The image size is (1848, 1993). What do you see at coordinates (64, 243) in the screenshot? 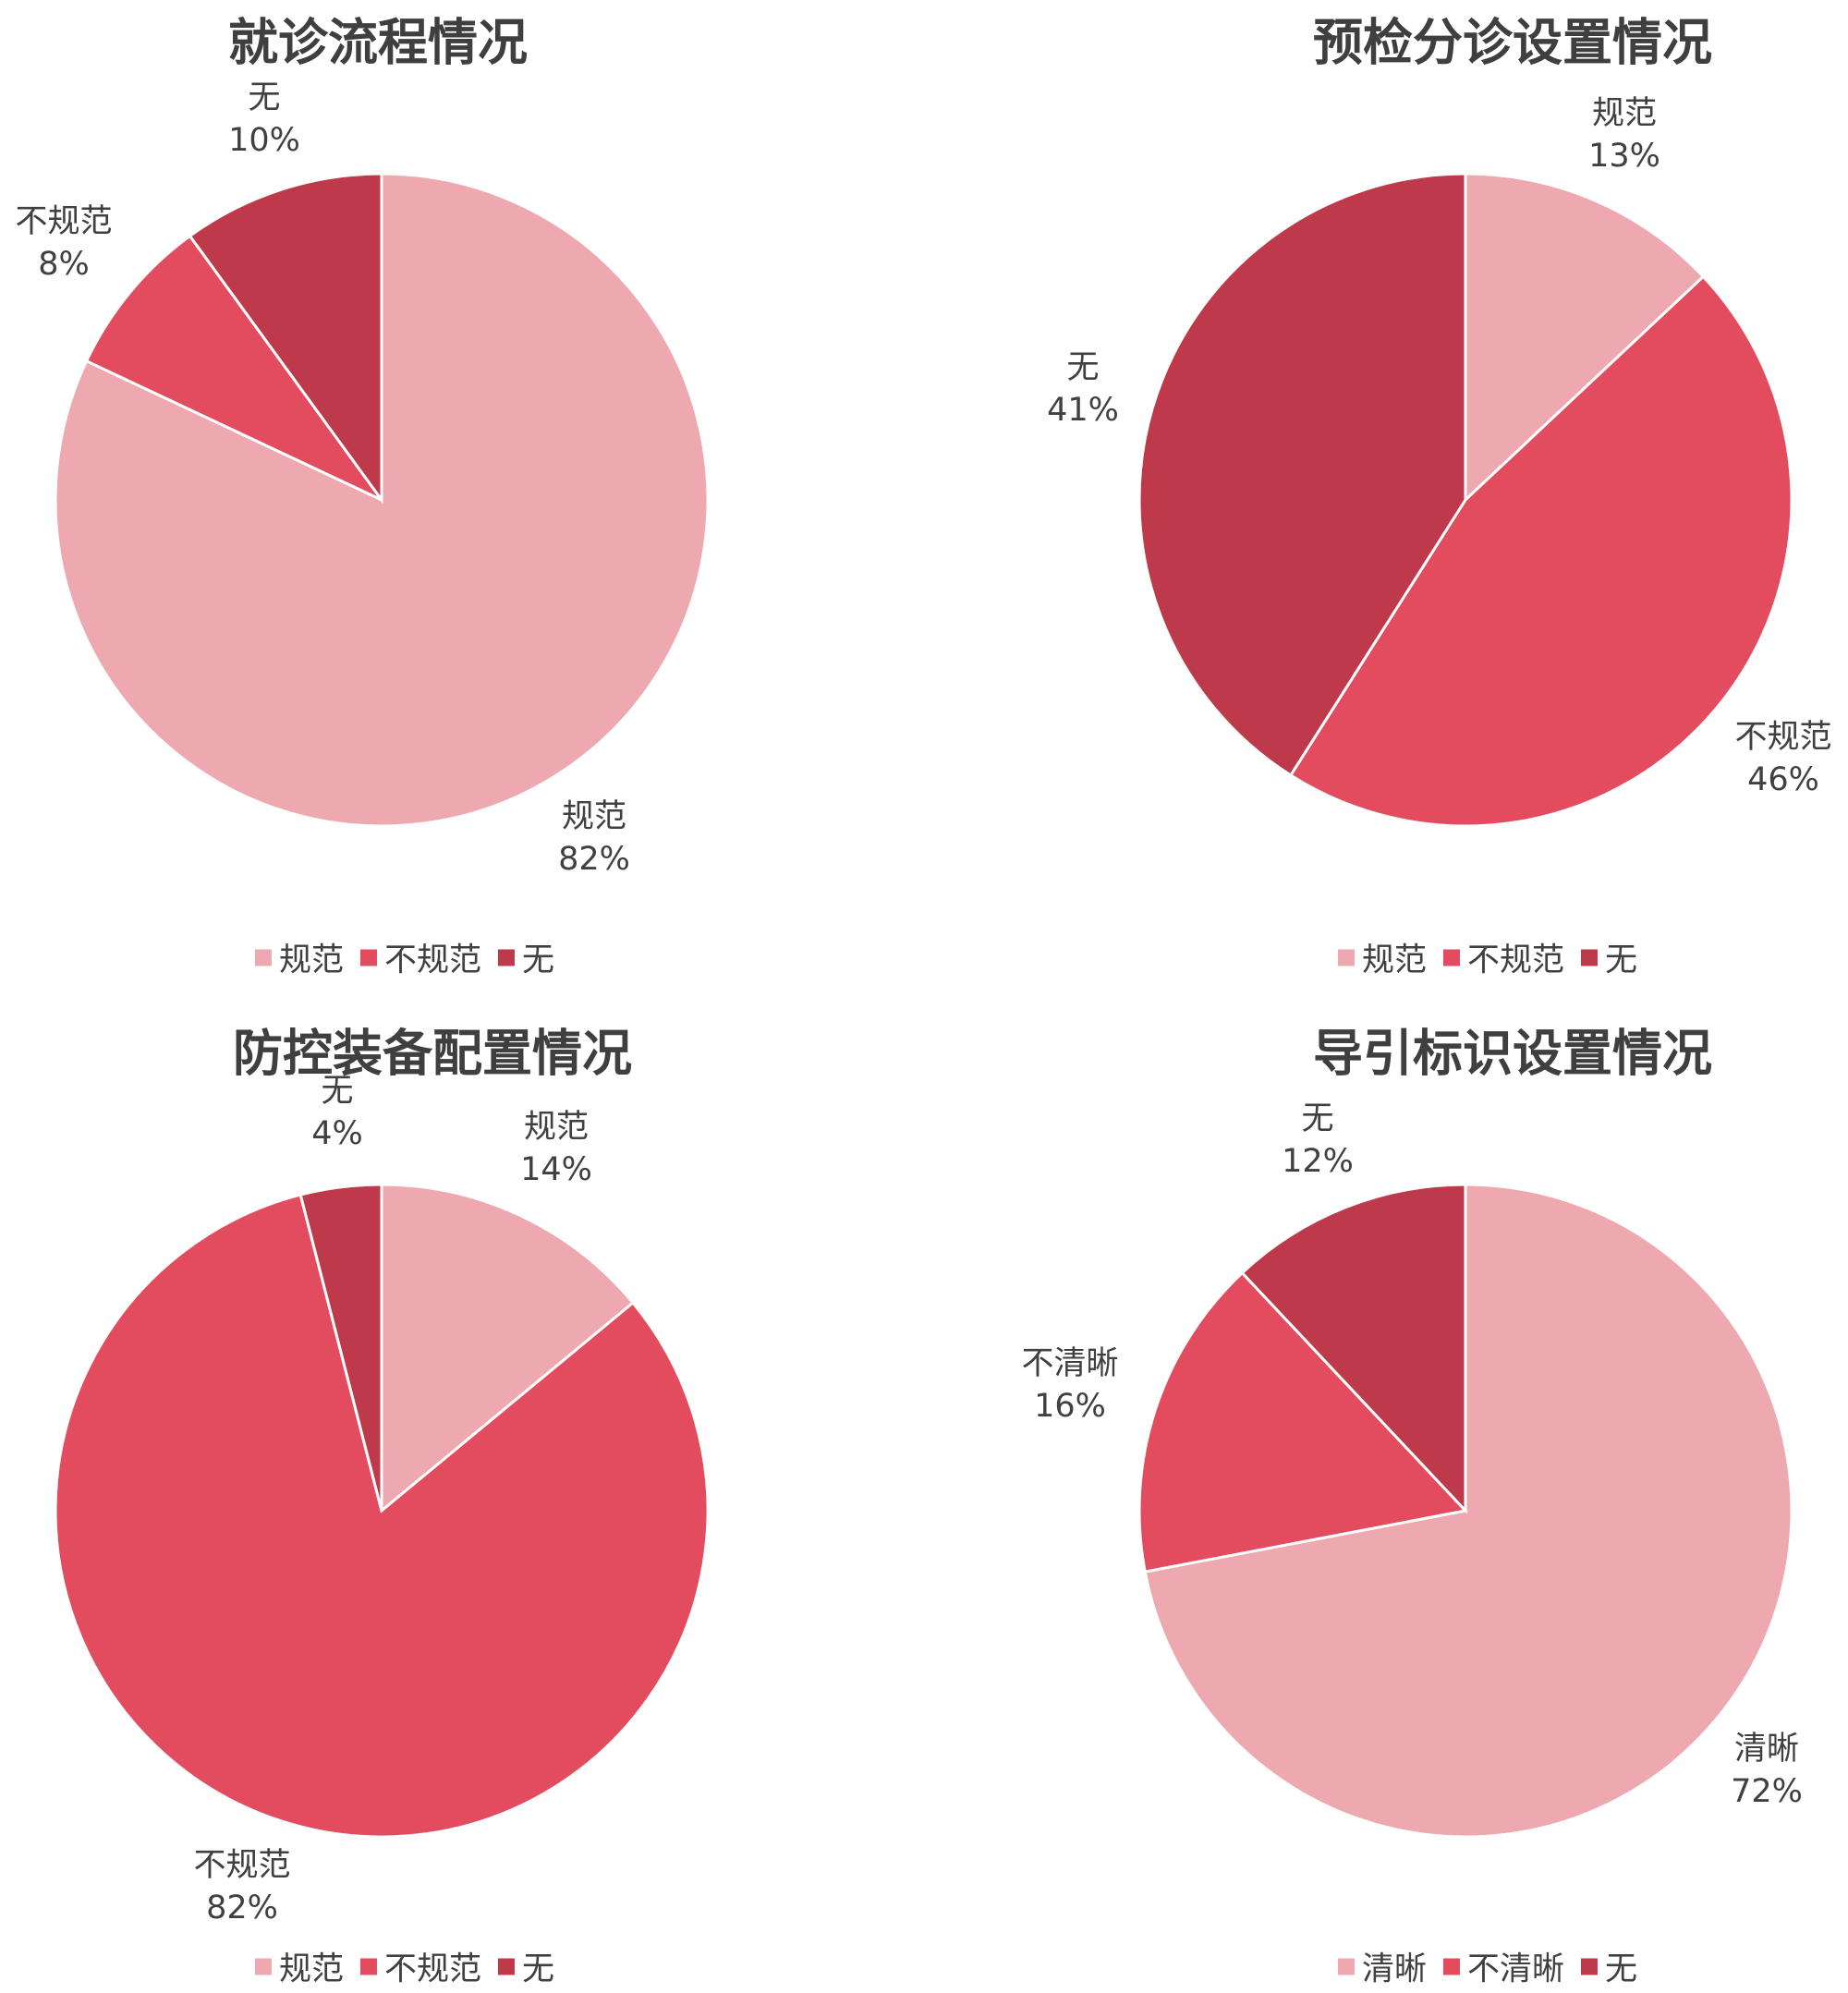
I see `data-label: 不规范 8%` at bounding box center [64, 243].